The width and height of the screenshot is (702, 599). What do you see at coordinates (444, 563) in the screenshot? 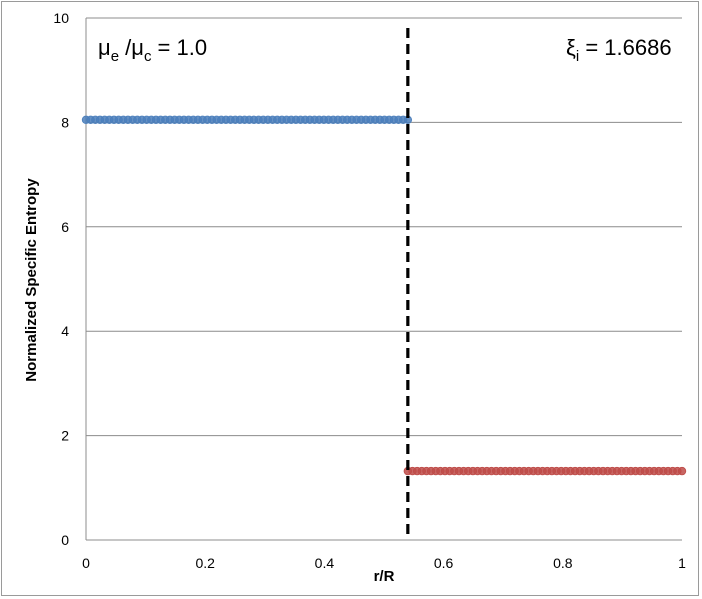
I see `x-tick-label-3: 0.6` at bounding box center [444, 563].